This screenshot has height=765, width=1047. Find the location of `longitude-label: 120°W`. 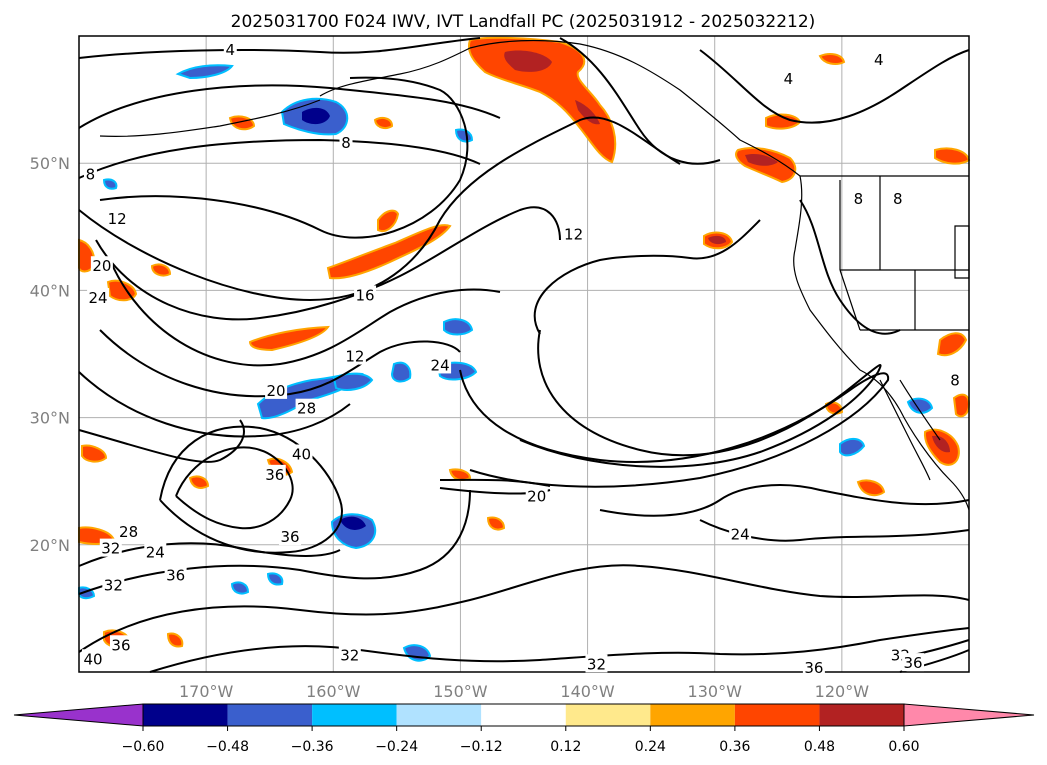

longitude-label: 120°W is located at coordinates (842, 691).